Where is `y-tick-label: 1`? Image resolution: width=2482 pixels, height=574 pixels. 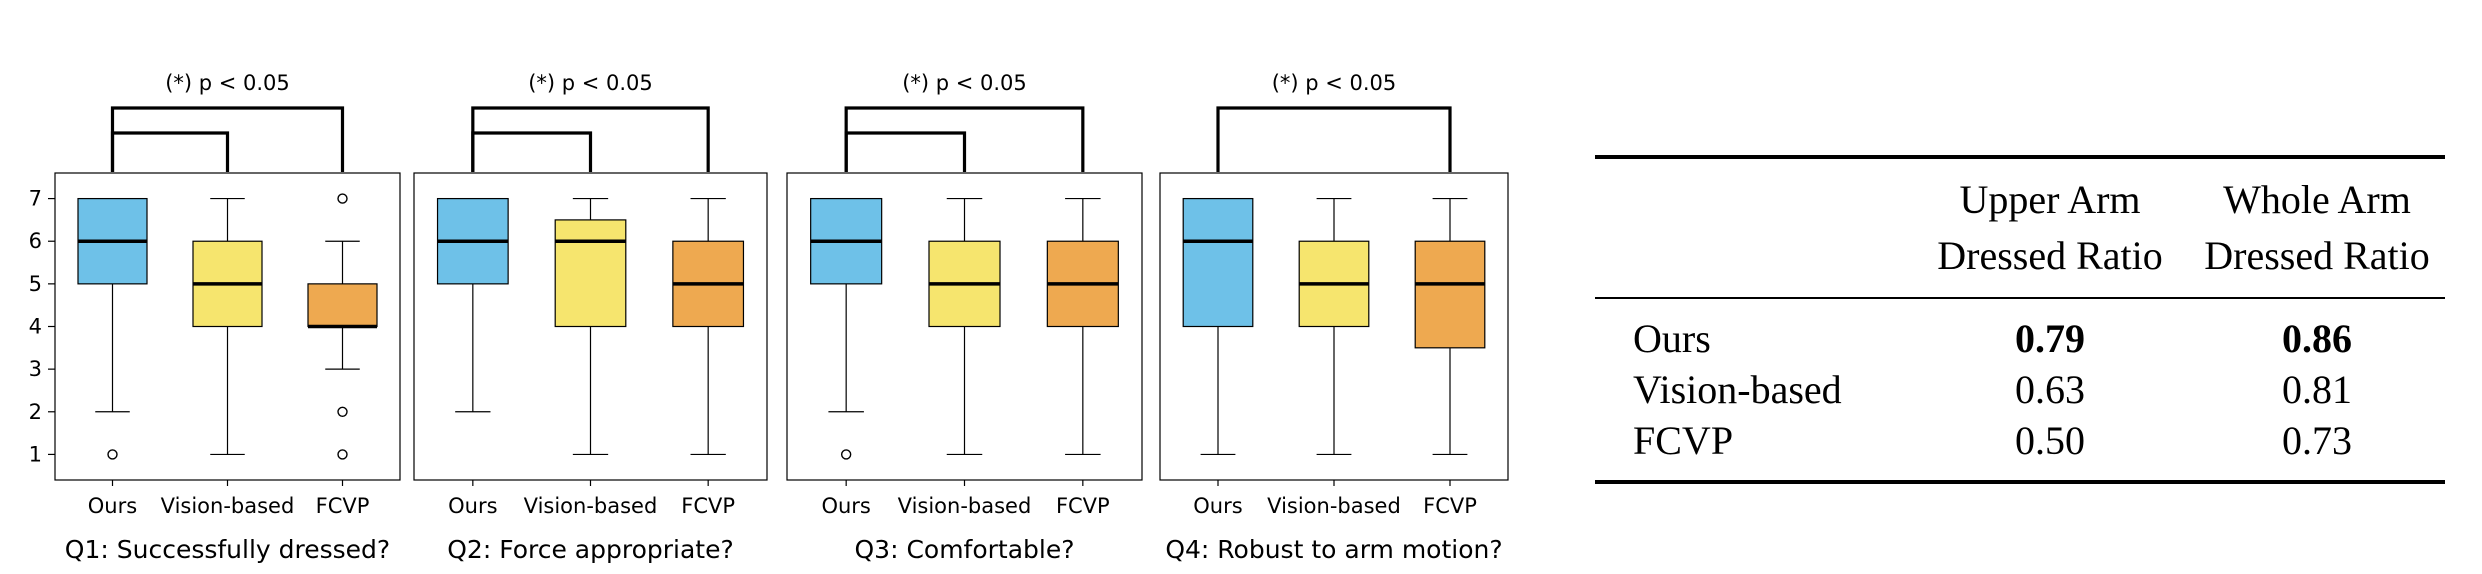
y-tick-label: 1 is located at coordinates (35, 454).